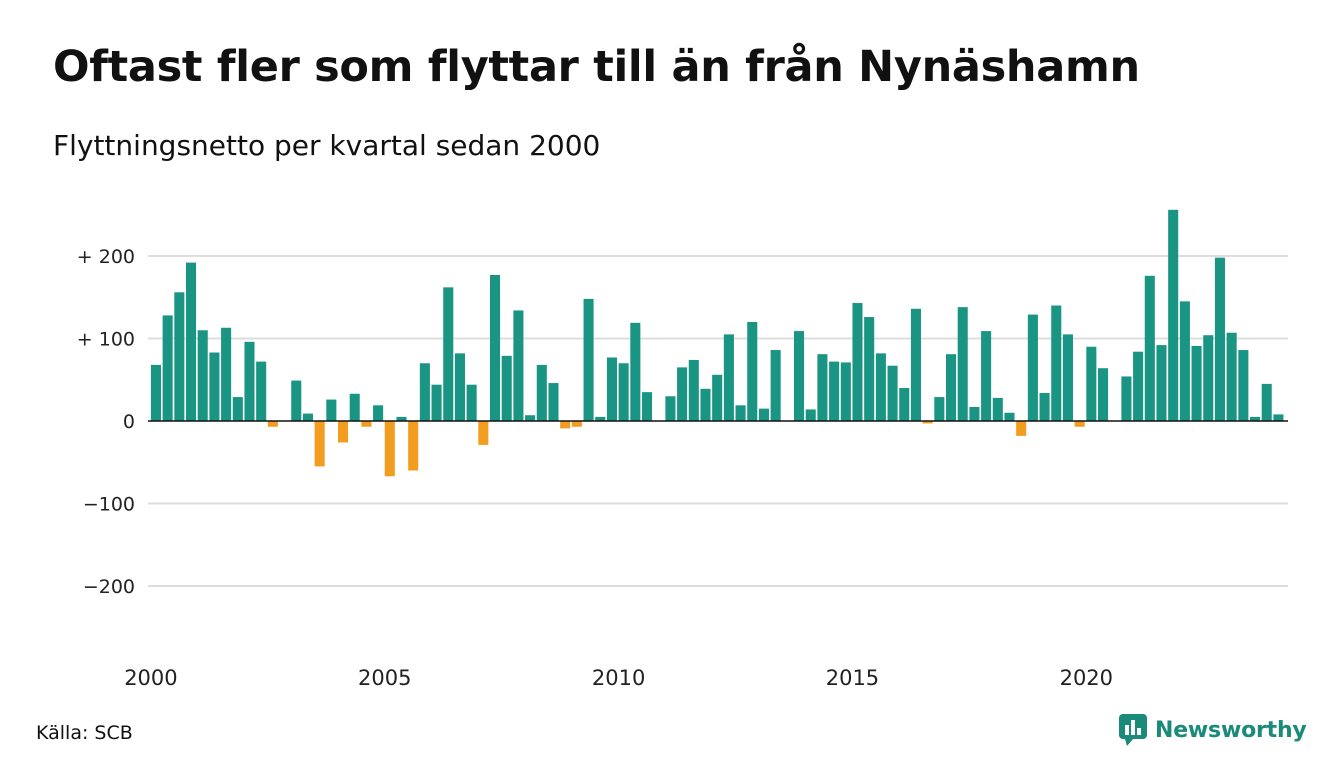 This screenshot has height=780, width=1340. I want to click on brand-name: Newsworthy, so click(1231, 730).